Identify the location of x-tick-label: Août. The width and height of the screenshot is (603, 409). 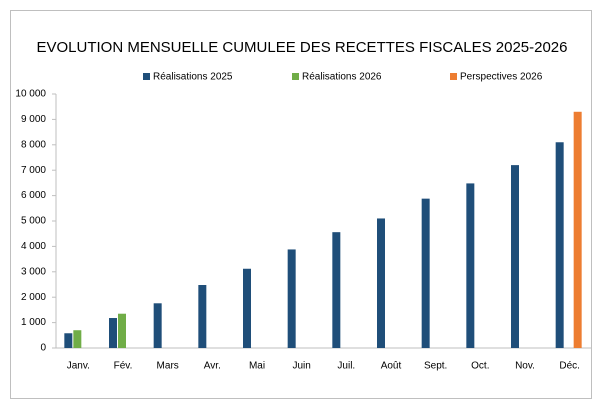
(391, 366).